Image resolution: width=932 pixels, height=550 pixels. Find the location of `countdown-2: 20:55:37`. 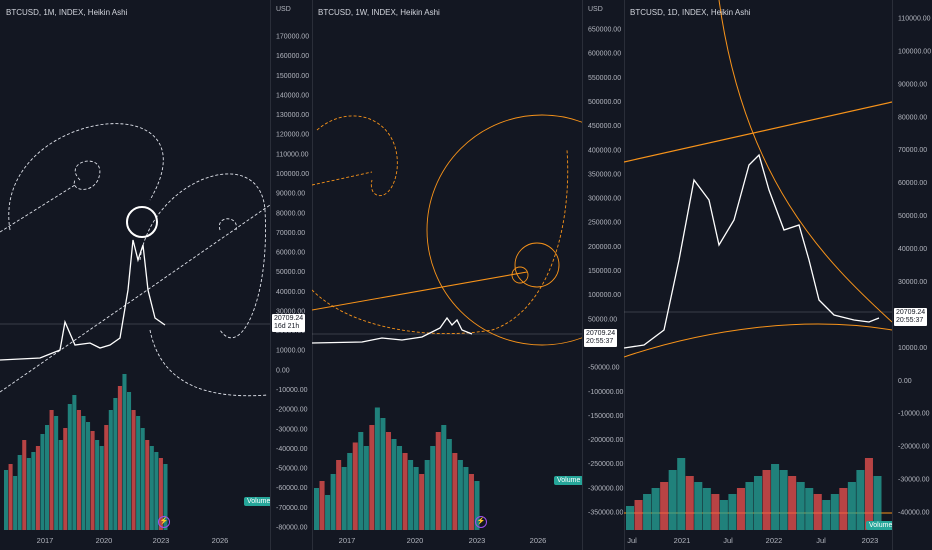

countdown-2: 20:55:37 is located at coordinates (600, 341).